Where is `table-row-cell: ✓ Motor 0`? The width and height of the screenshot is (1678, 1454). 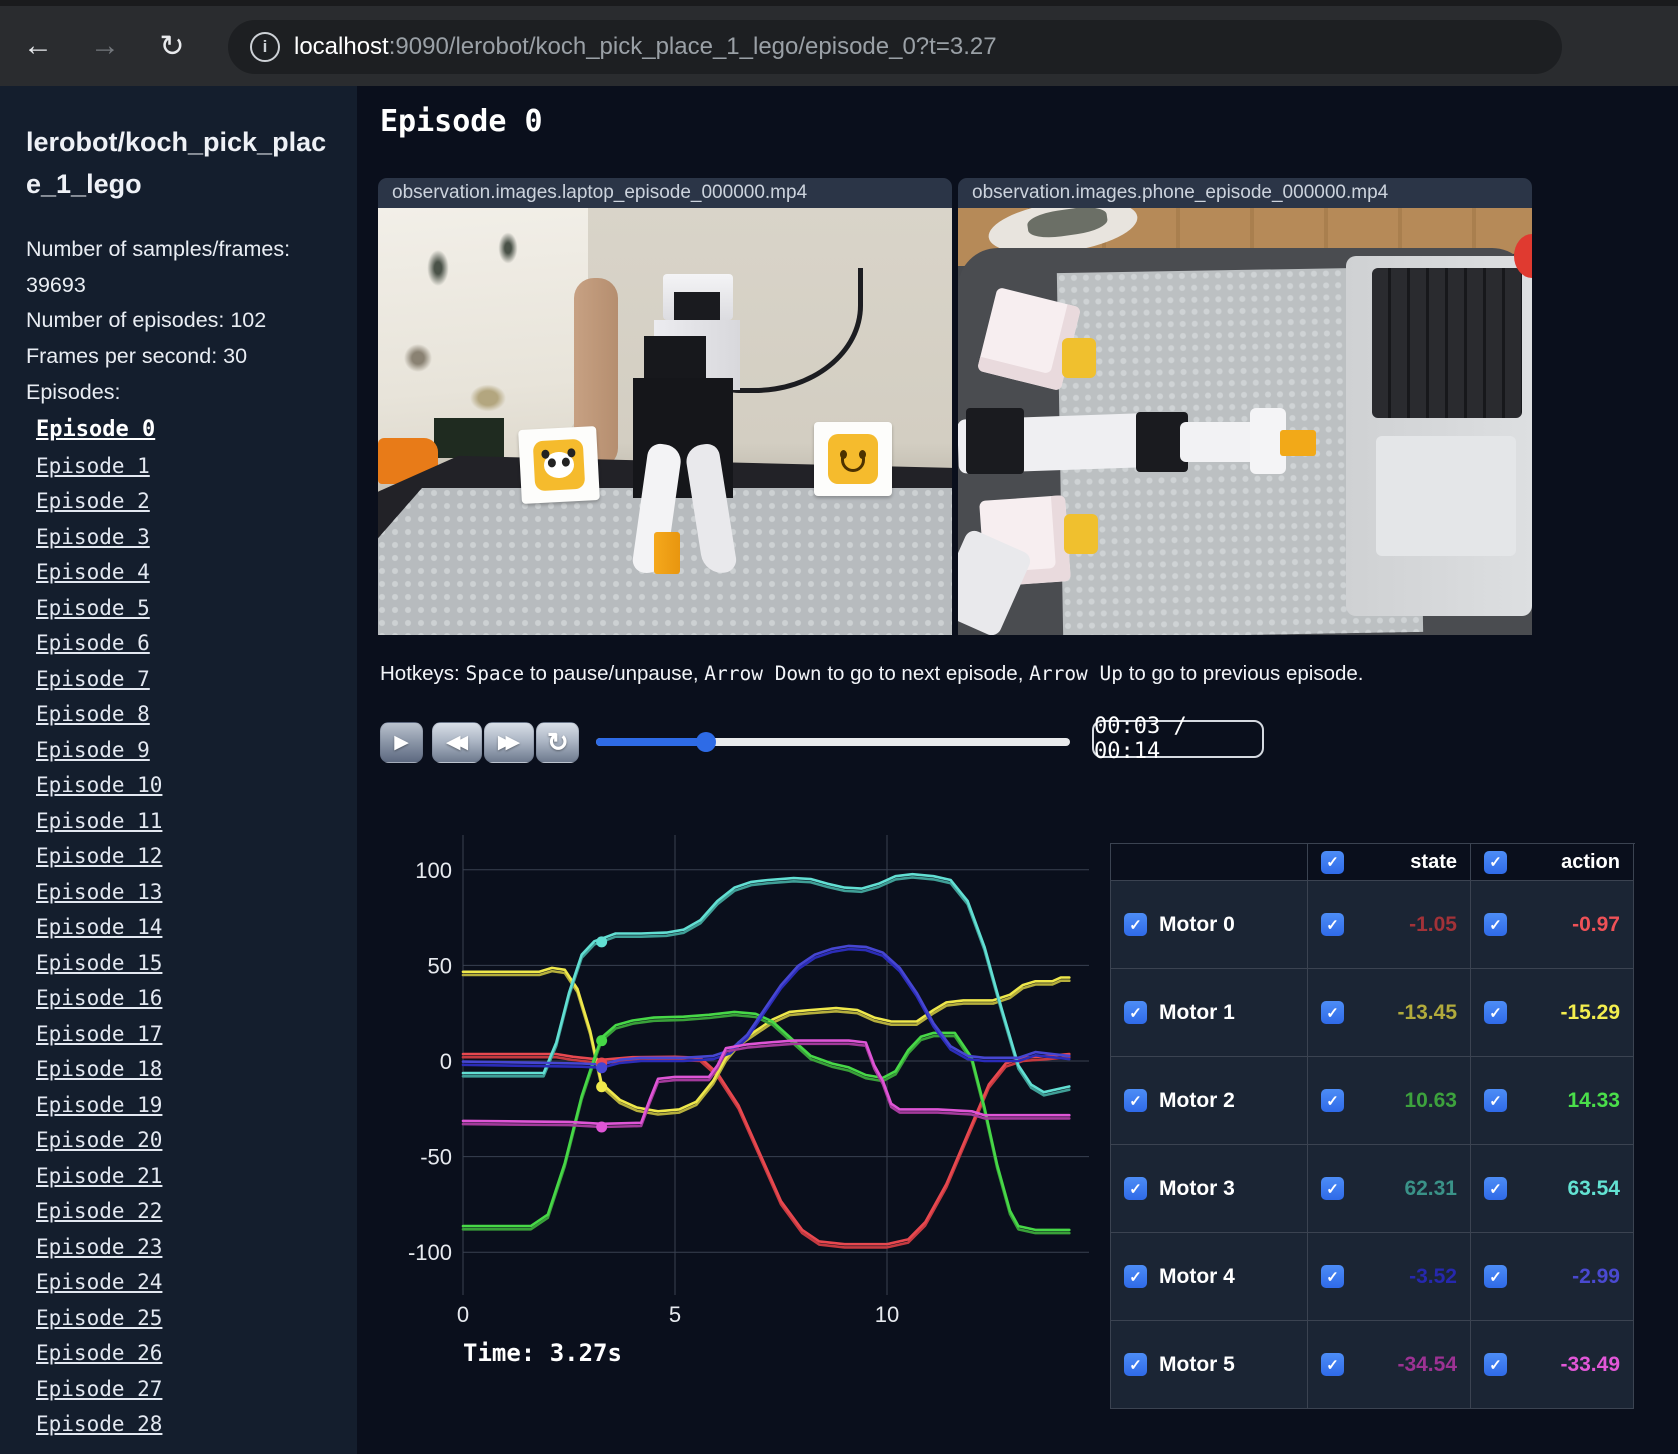 table-row-cell: ✓ Motor 0 is located at coordinates (1209, 925).